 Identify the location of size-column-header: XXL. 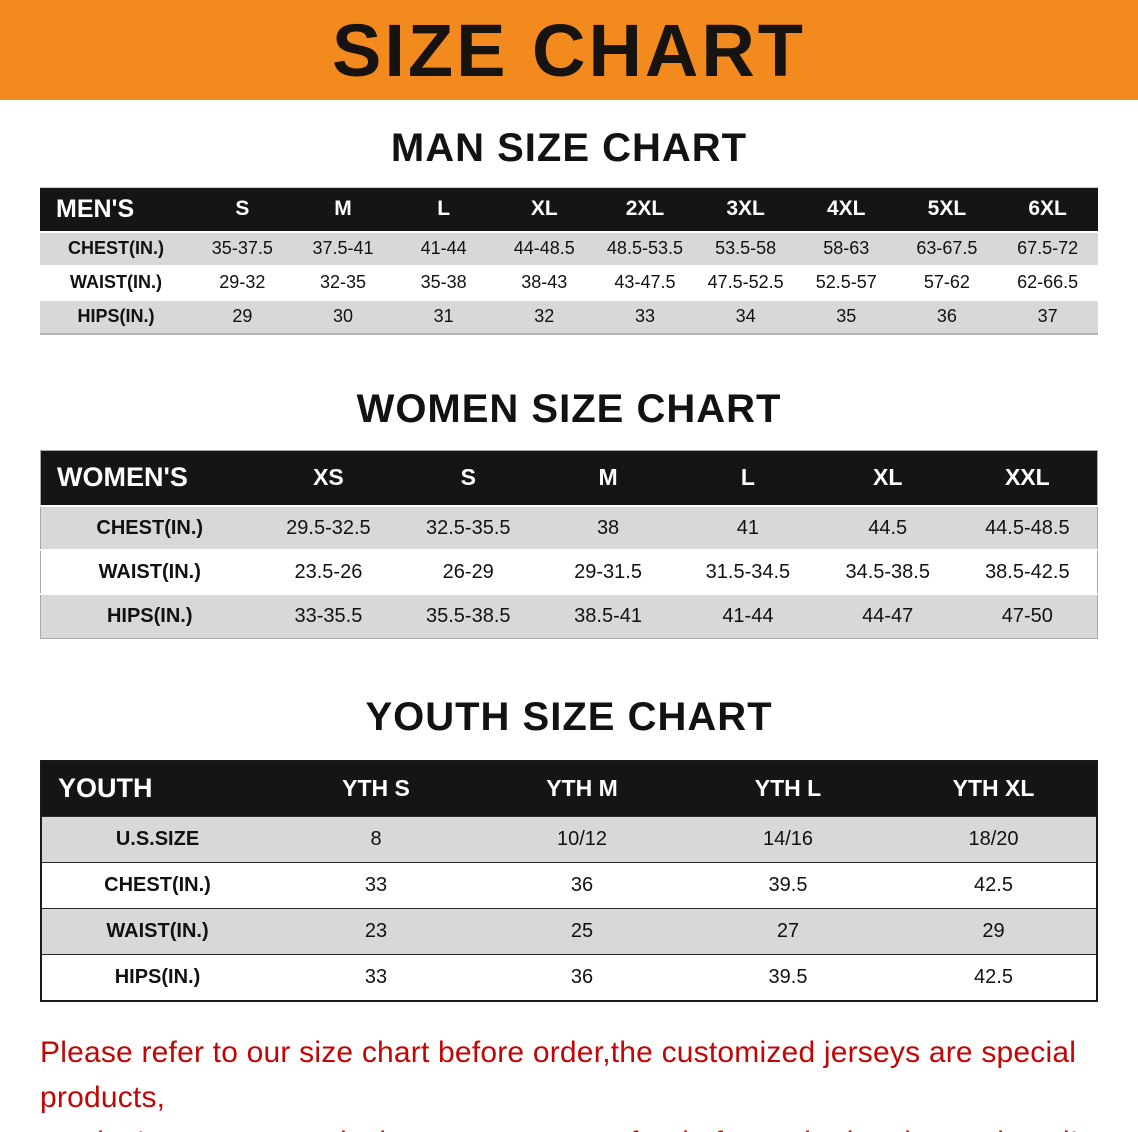
(1027, 478).